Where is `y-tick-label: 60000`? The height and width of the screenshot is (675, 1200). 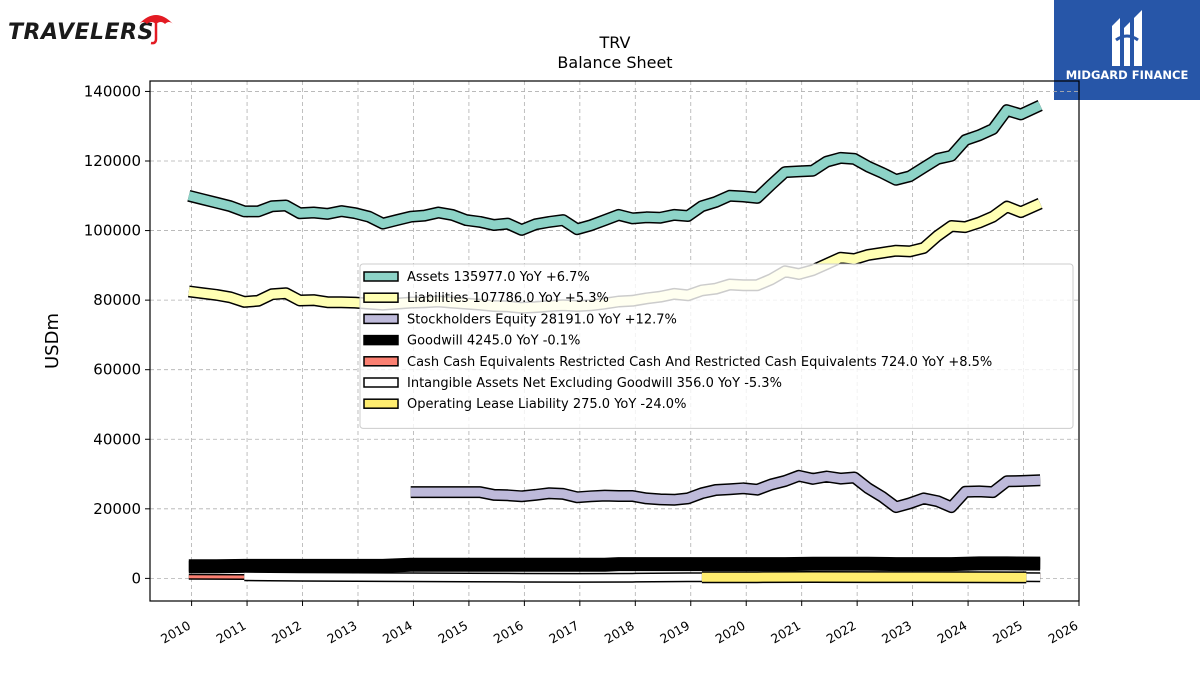
y-tick-label: 60000 is located at coordinates (117, 370).